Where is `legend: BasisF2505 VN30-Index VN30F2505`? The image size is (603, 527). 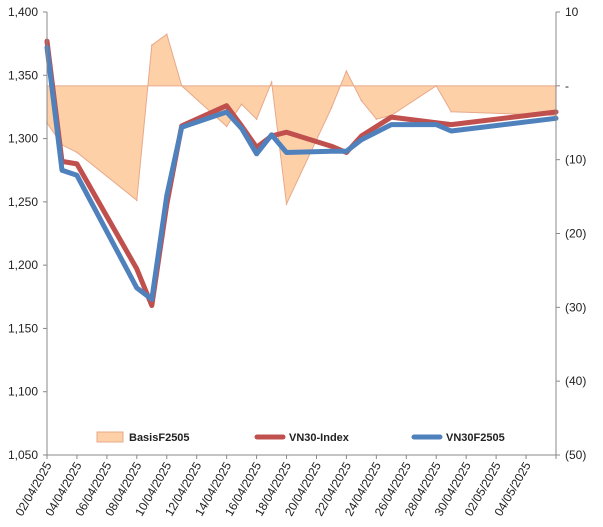 legend: BasisF2505 VN30-Index VN30F2505 is located at coordinates (300, 437).